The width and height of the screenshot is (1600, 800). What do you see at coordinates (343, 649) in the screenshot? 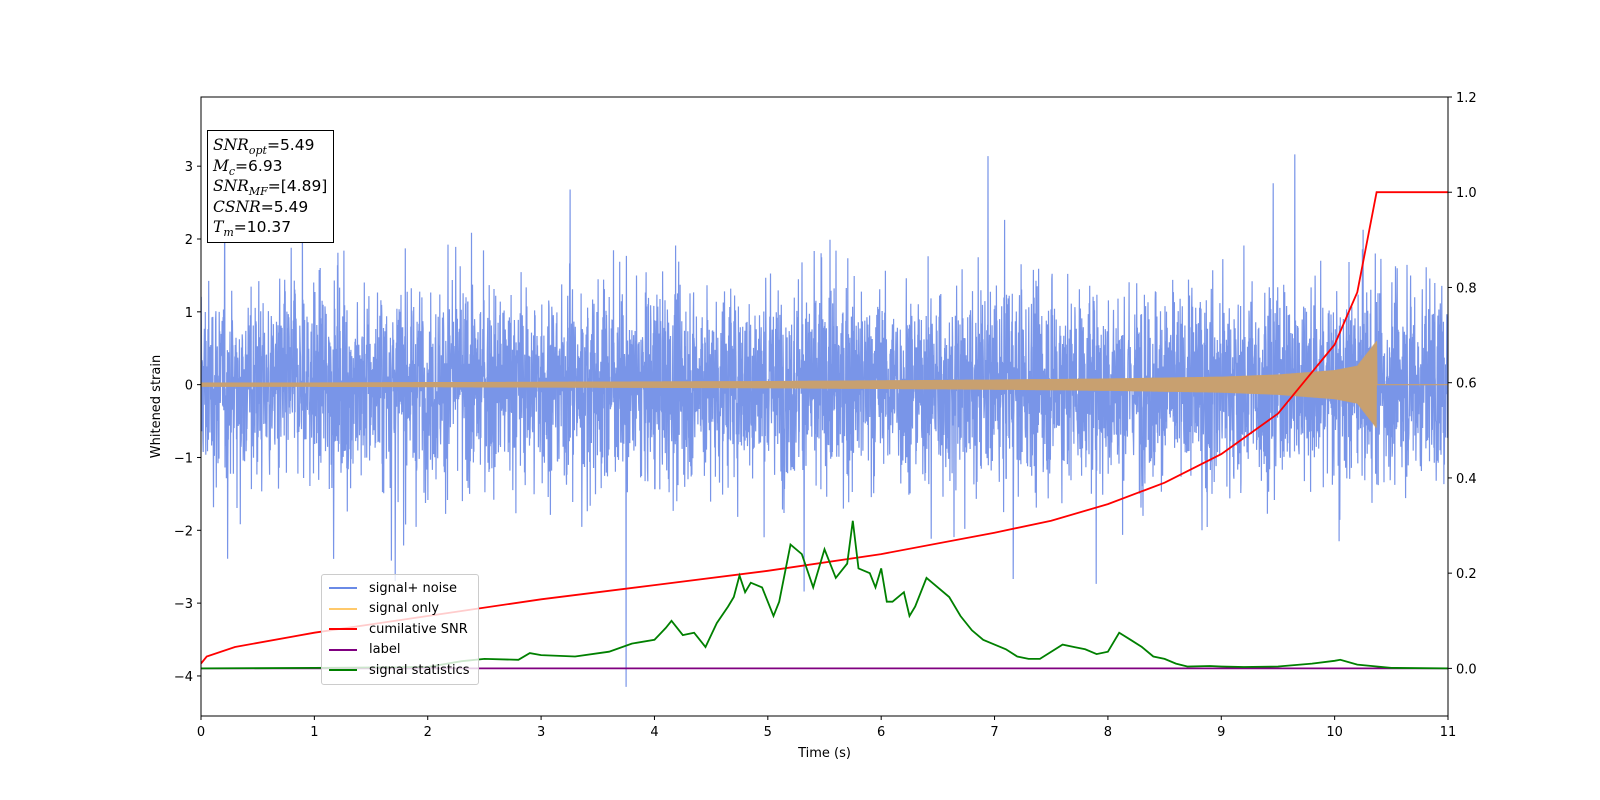
I see `legend-swatch-label` at bounding box center [343, 649].